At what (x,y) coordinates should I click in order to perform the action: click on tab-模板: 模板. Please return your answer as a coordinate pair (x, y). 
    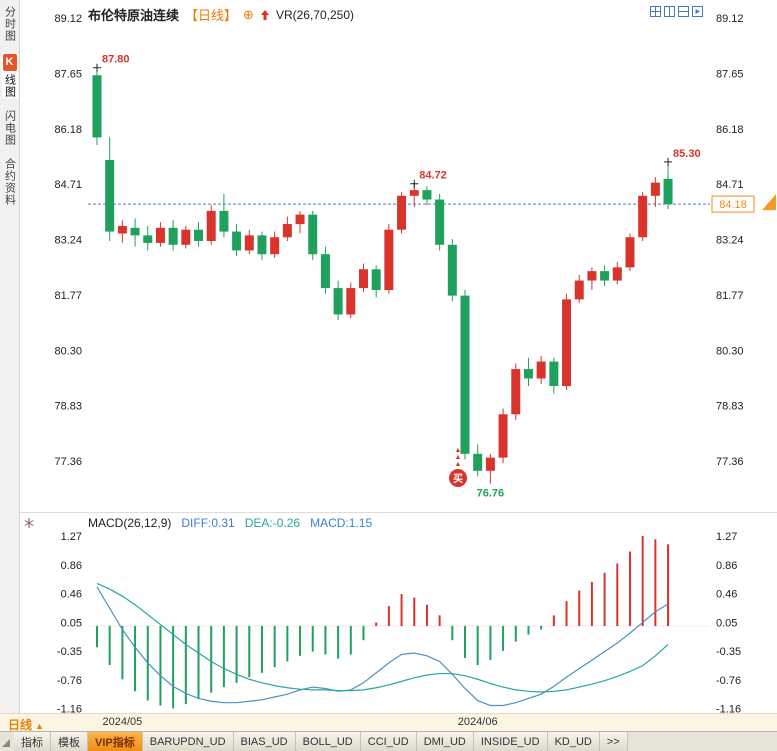
    Looking at the image, I should click on (69, 741).